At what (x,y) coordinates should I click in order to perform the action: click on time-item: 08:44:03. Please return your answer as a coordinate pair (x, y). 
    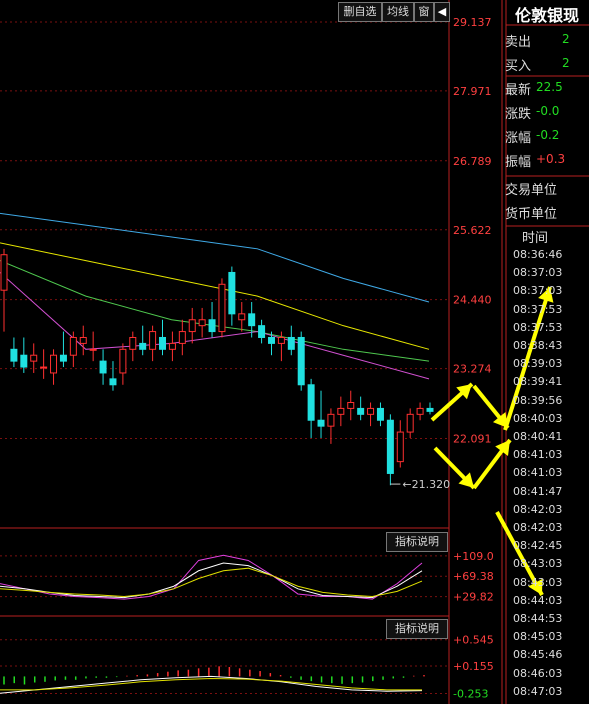
    Looking at the image, I should click on (538, 600).